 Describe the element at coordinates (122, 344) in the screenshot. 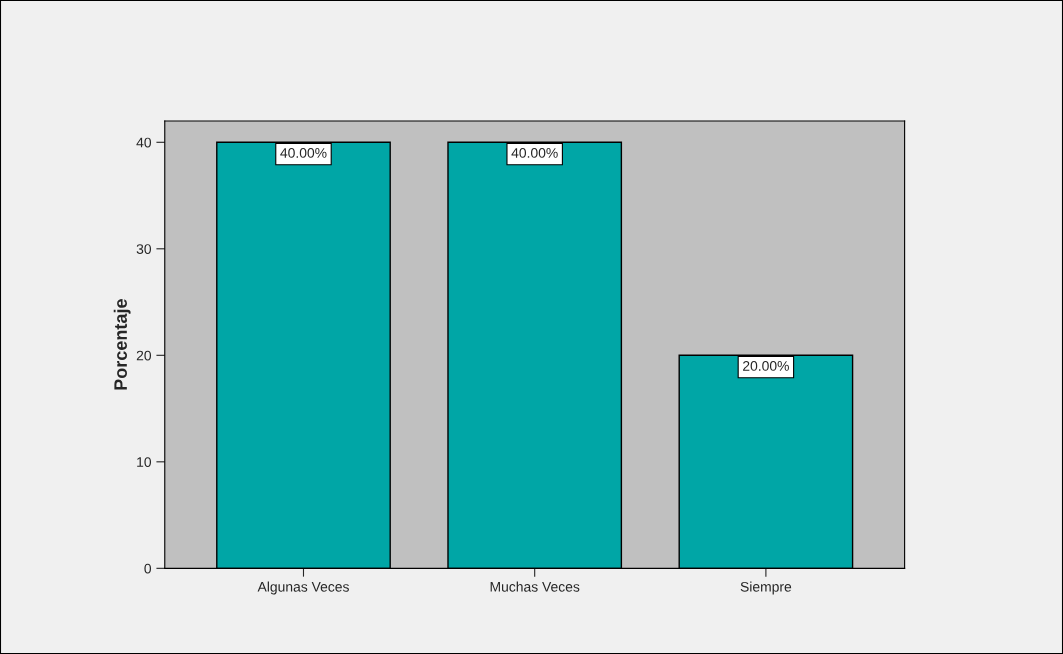

I see `y-axis-title: Porcentaje` at that location.